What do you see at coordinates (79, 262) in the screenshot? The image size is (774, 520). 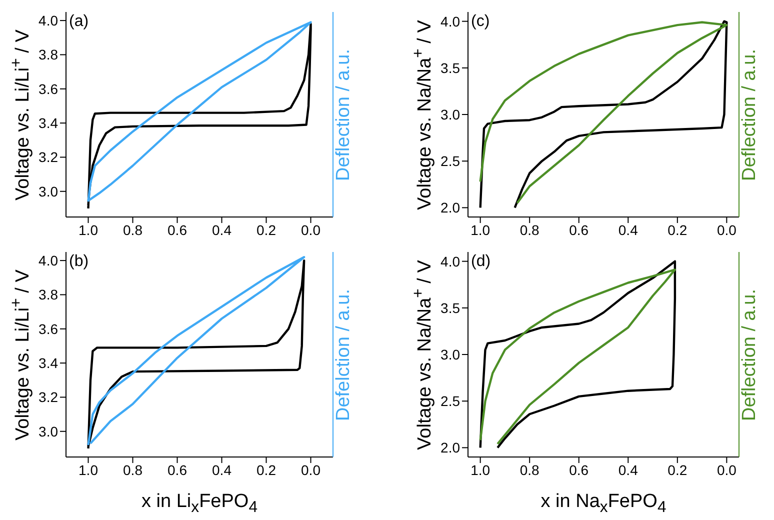 I see `annotation: (b)` at bounding box center [79, 262].